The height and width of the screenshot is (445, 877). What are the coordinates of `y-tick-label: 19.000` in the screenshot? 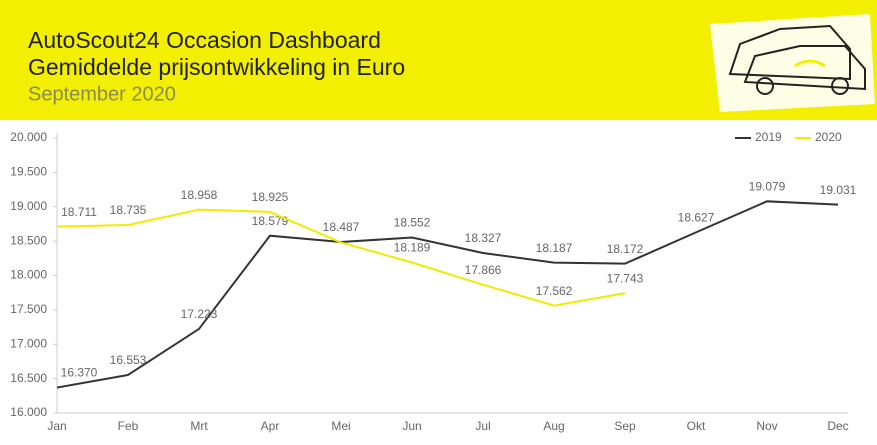 It's located at (28, 206).